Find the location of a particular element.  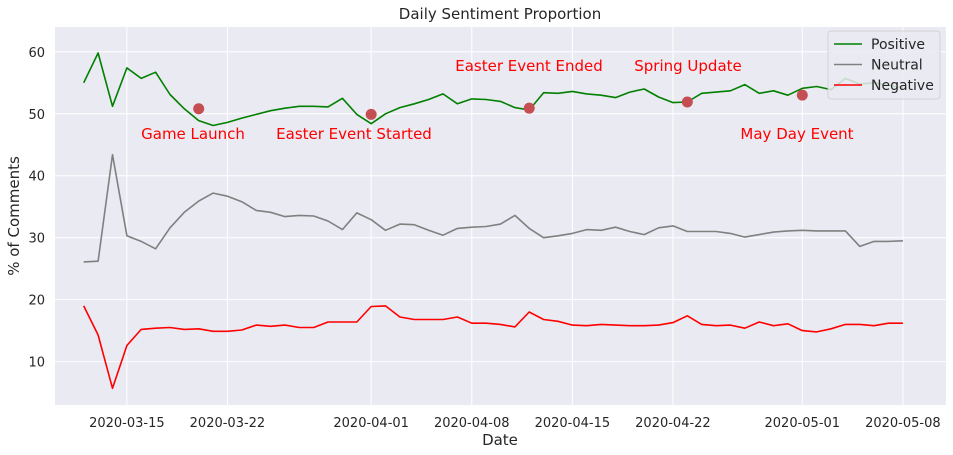

x-tick-label: 2020-04-15 is located at coordinates (573, 423).